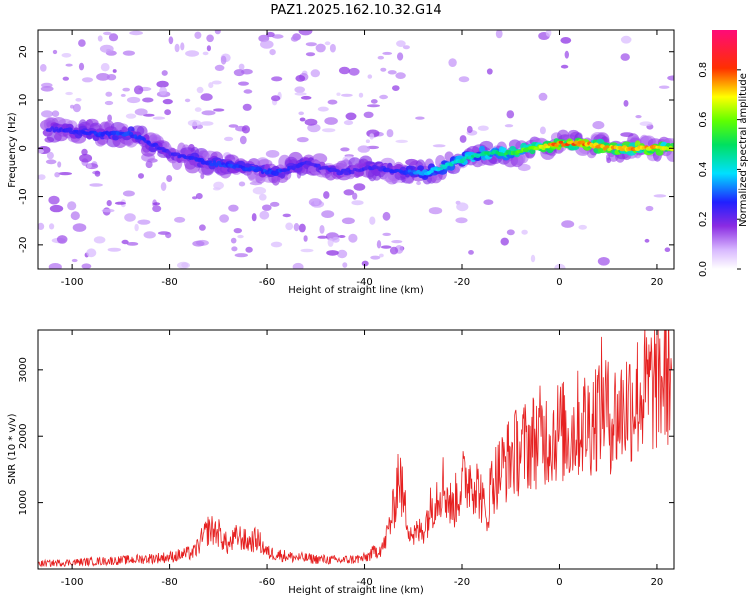 The height and width of the screenshot is (600, 750). Describe the element at coordinates (703, 219) in the screenshot. I see `colorbar-tick-label: 0.2` at that location.